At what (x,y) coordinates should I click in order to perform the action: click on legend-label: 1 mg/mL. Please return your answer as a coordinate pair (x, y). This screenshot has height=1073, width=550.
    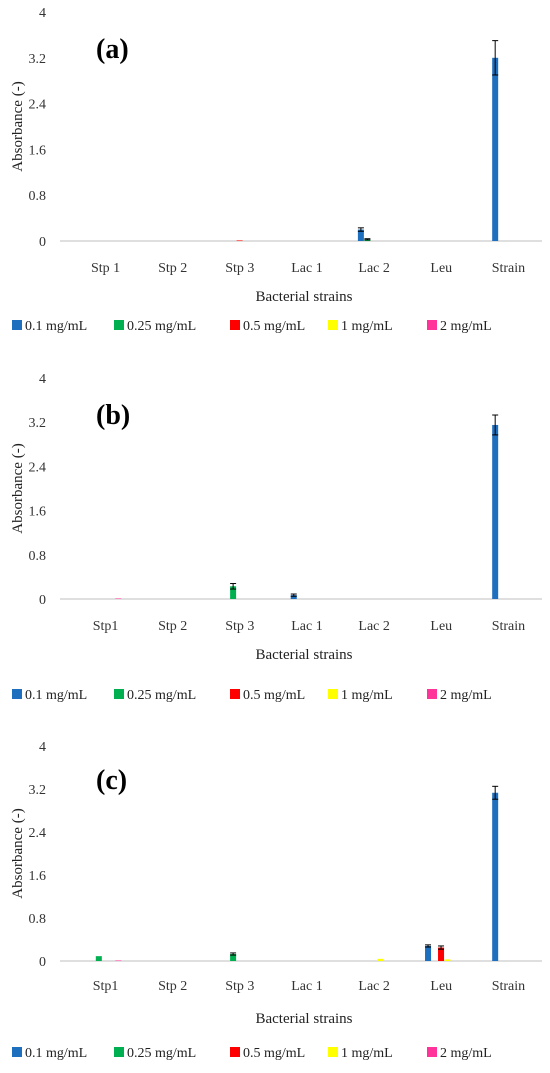
    Looking at the image, I should click on (367, 326).